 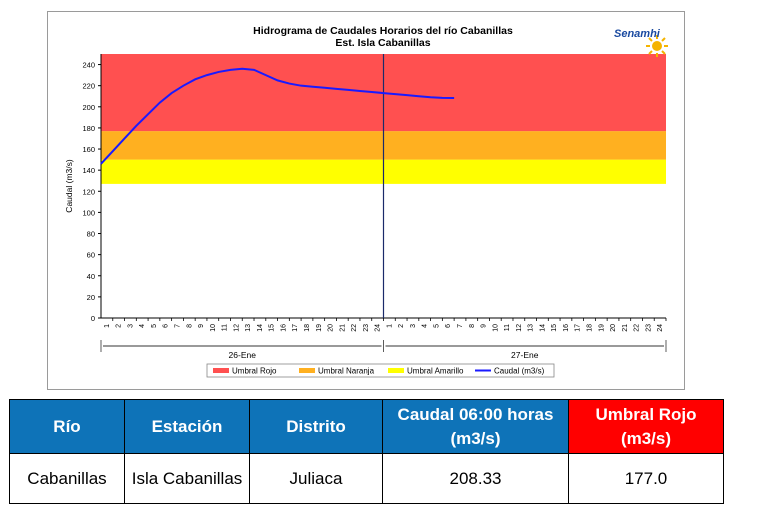 I want to click on y-tick-label: 220, so click(x=88, y=86).